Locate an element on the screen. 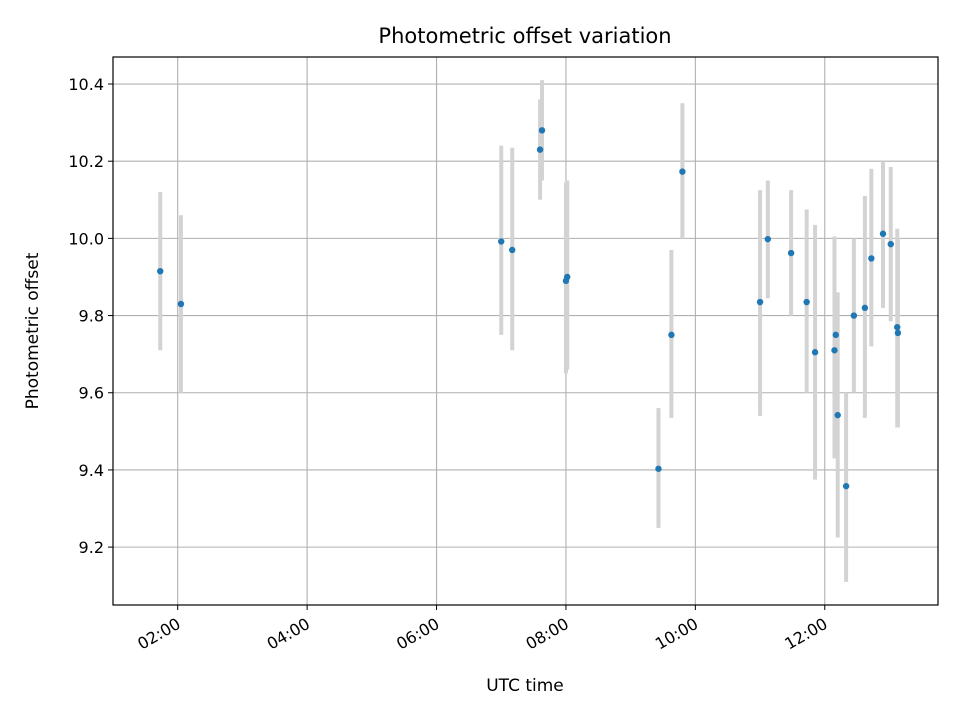 This screenshot has height=720, width=960. y-tick-label: 9.6 is located at coordinates (91, 393).